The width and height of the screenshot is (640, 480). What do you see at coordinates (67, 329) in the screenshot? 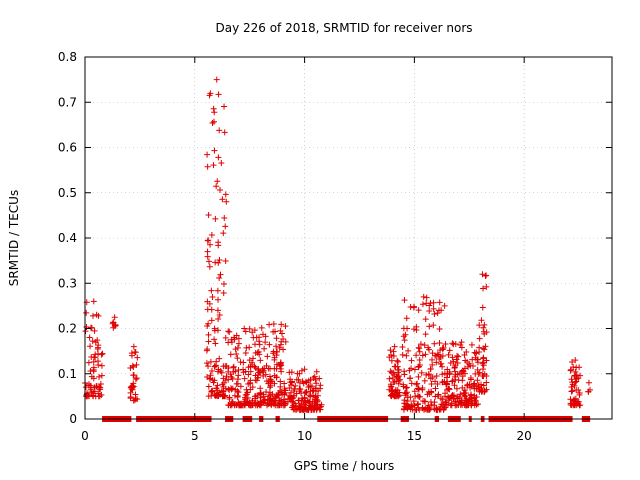
I see `y-tick-label: 0.2` at bounding box center [67, 329].